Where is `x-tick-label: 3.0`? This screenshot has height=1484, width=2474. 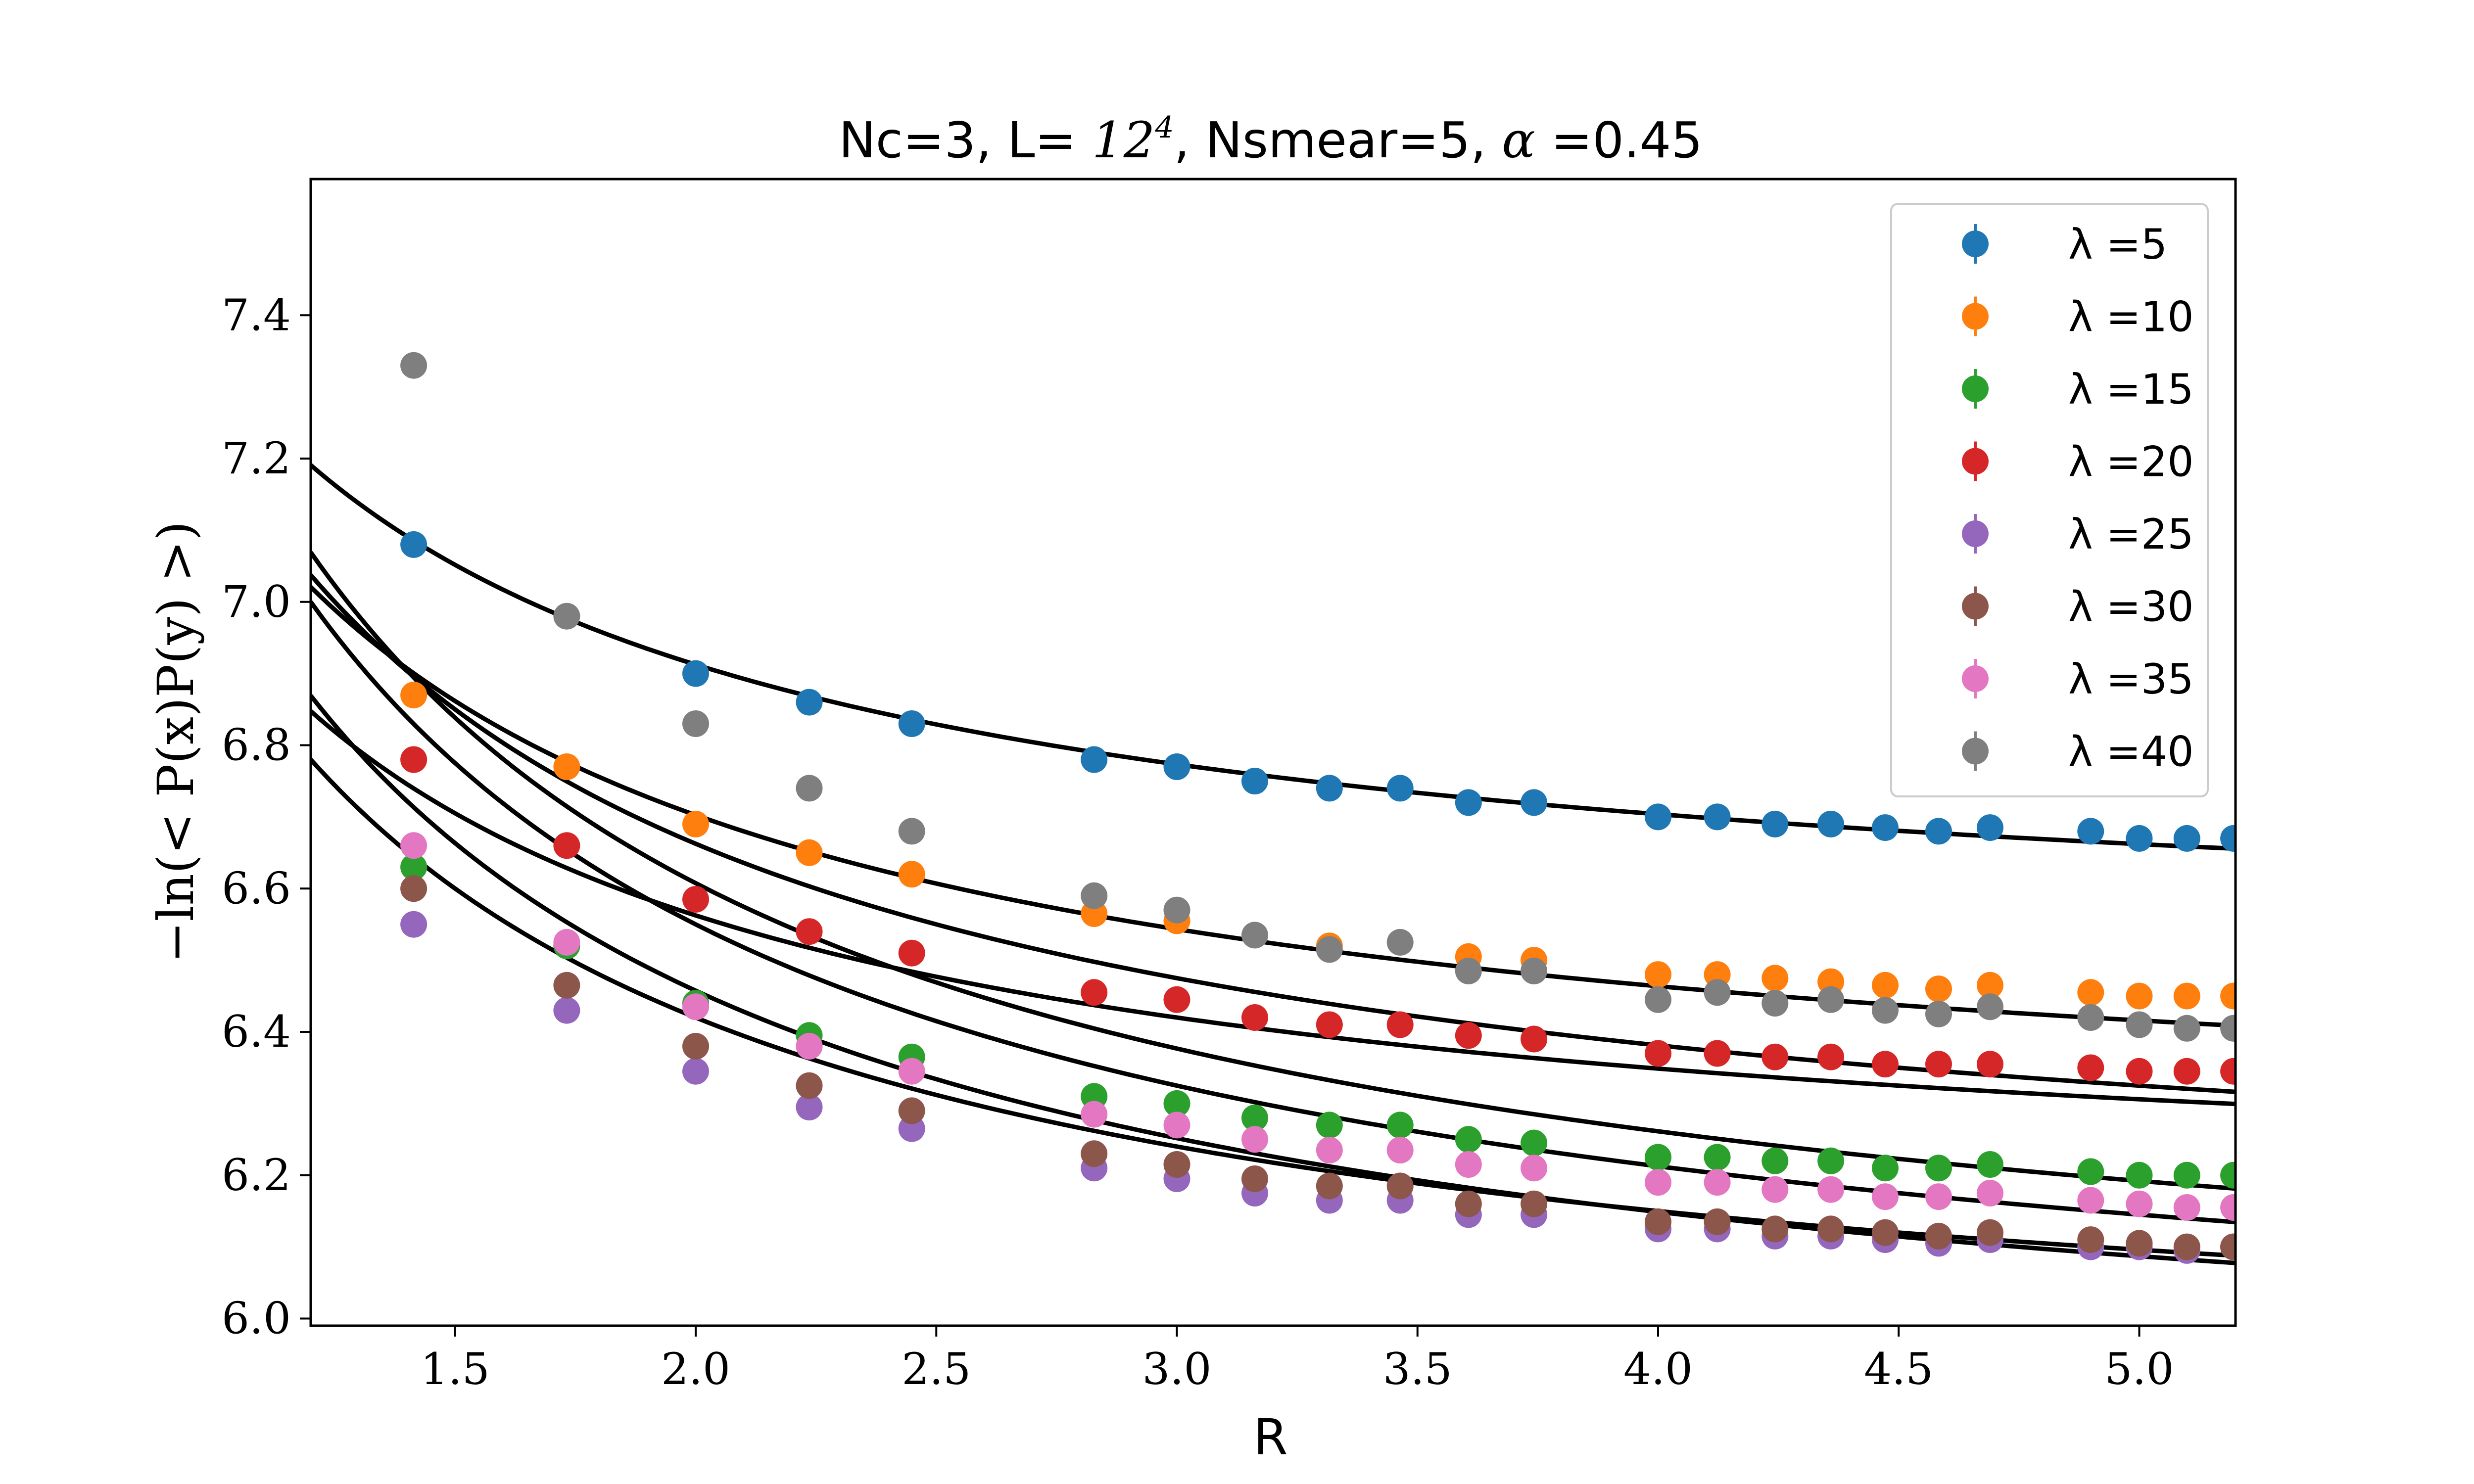 x-tick-label: 3.0 is located at coordinates (1177, 1369).